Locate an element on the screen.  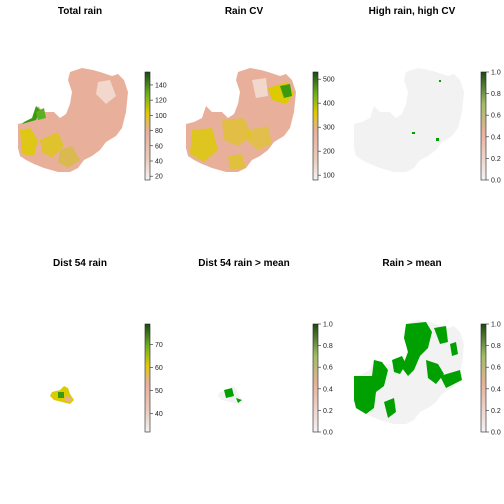
legend-tick-label: 70 is located at coordinates (159, 345).